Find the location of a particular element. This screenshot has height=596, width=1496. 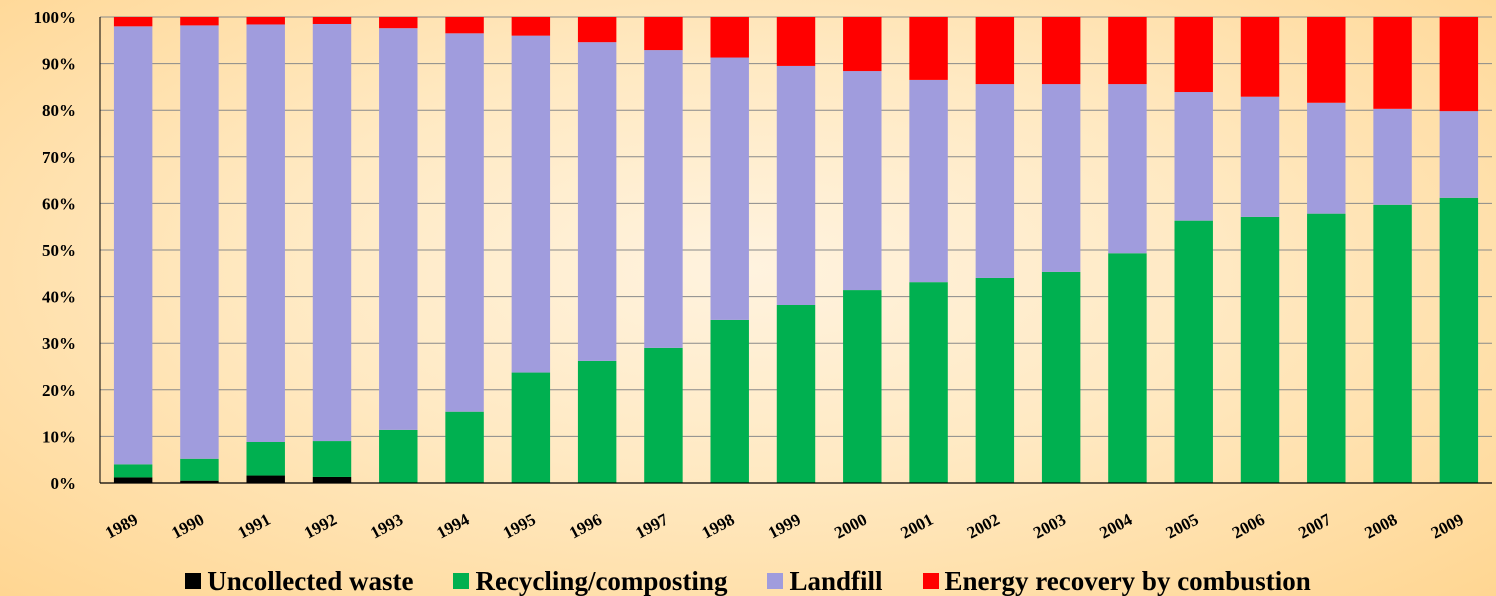

x-tick-label: 1992 is located at coordinates (320, 526).